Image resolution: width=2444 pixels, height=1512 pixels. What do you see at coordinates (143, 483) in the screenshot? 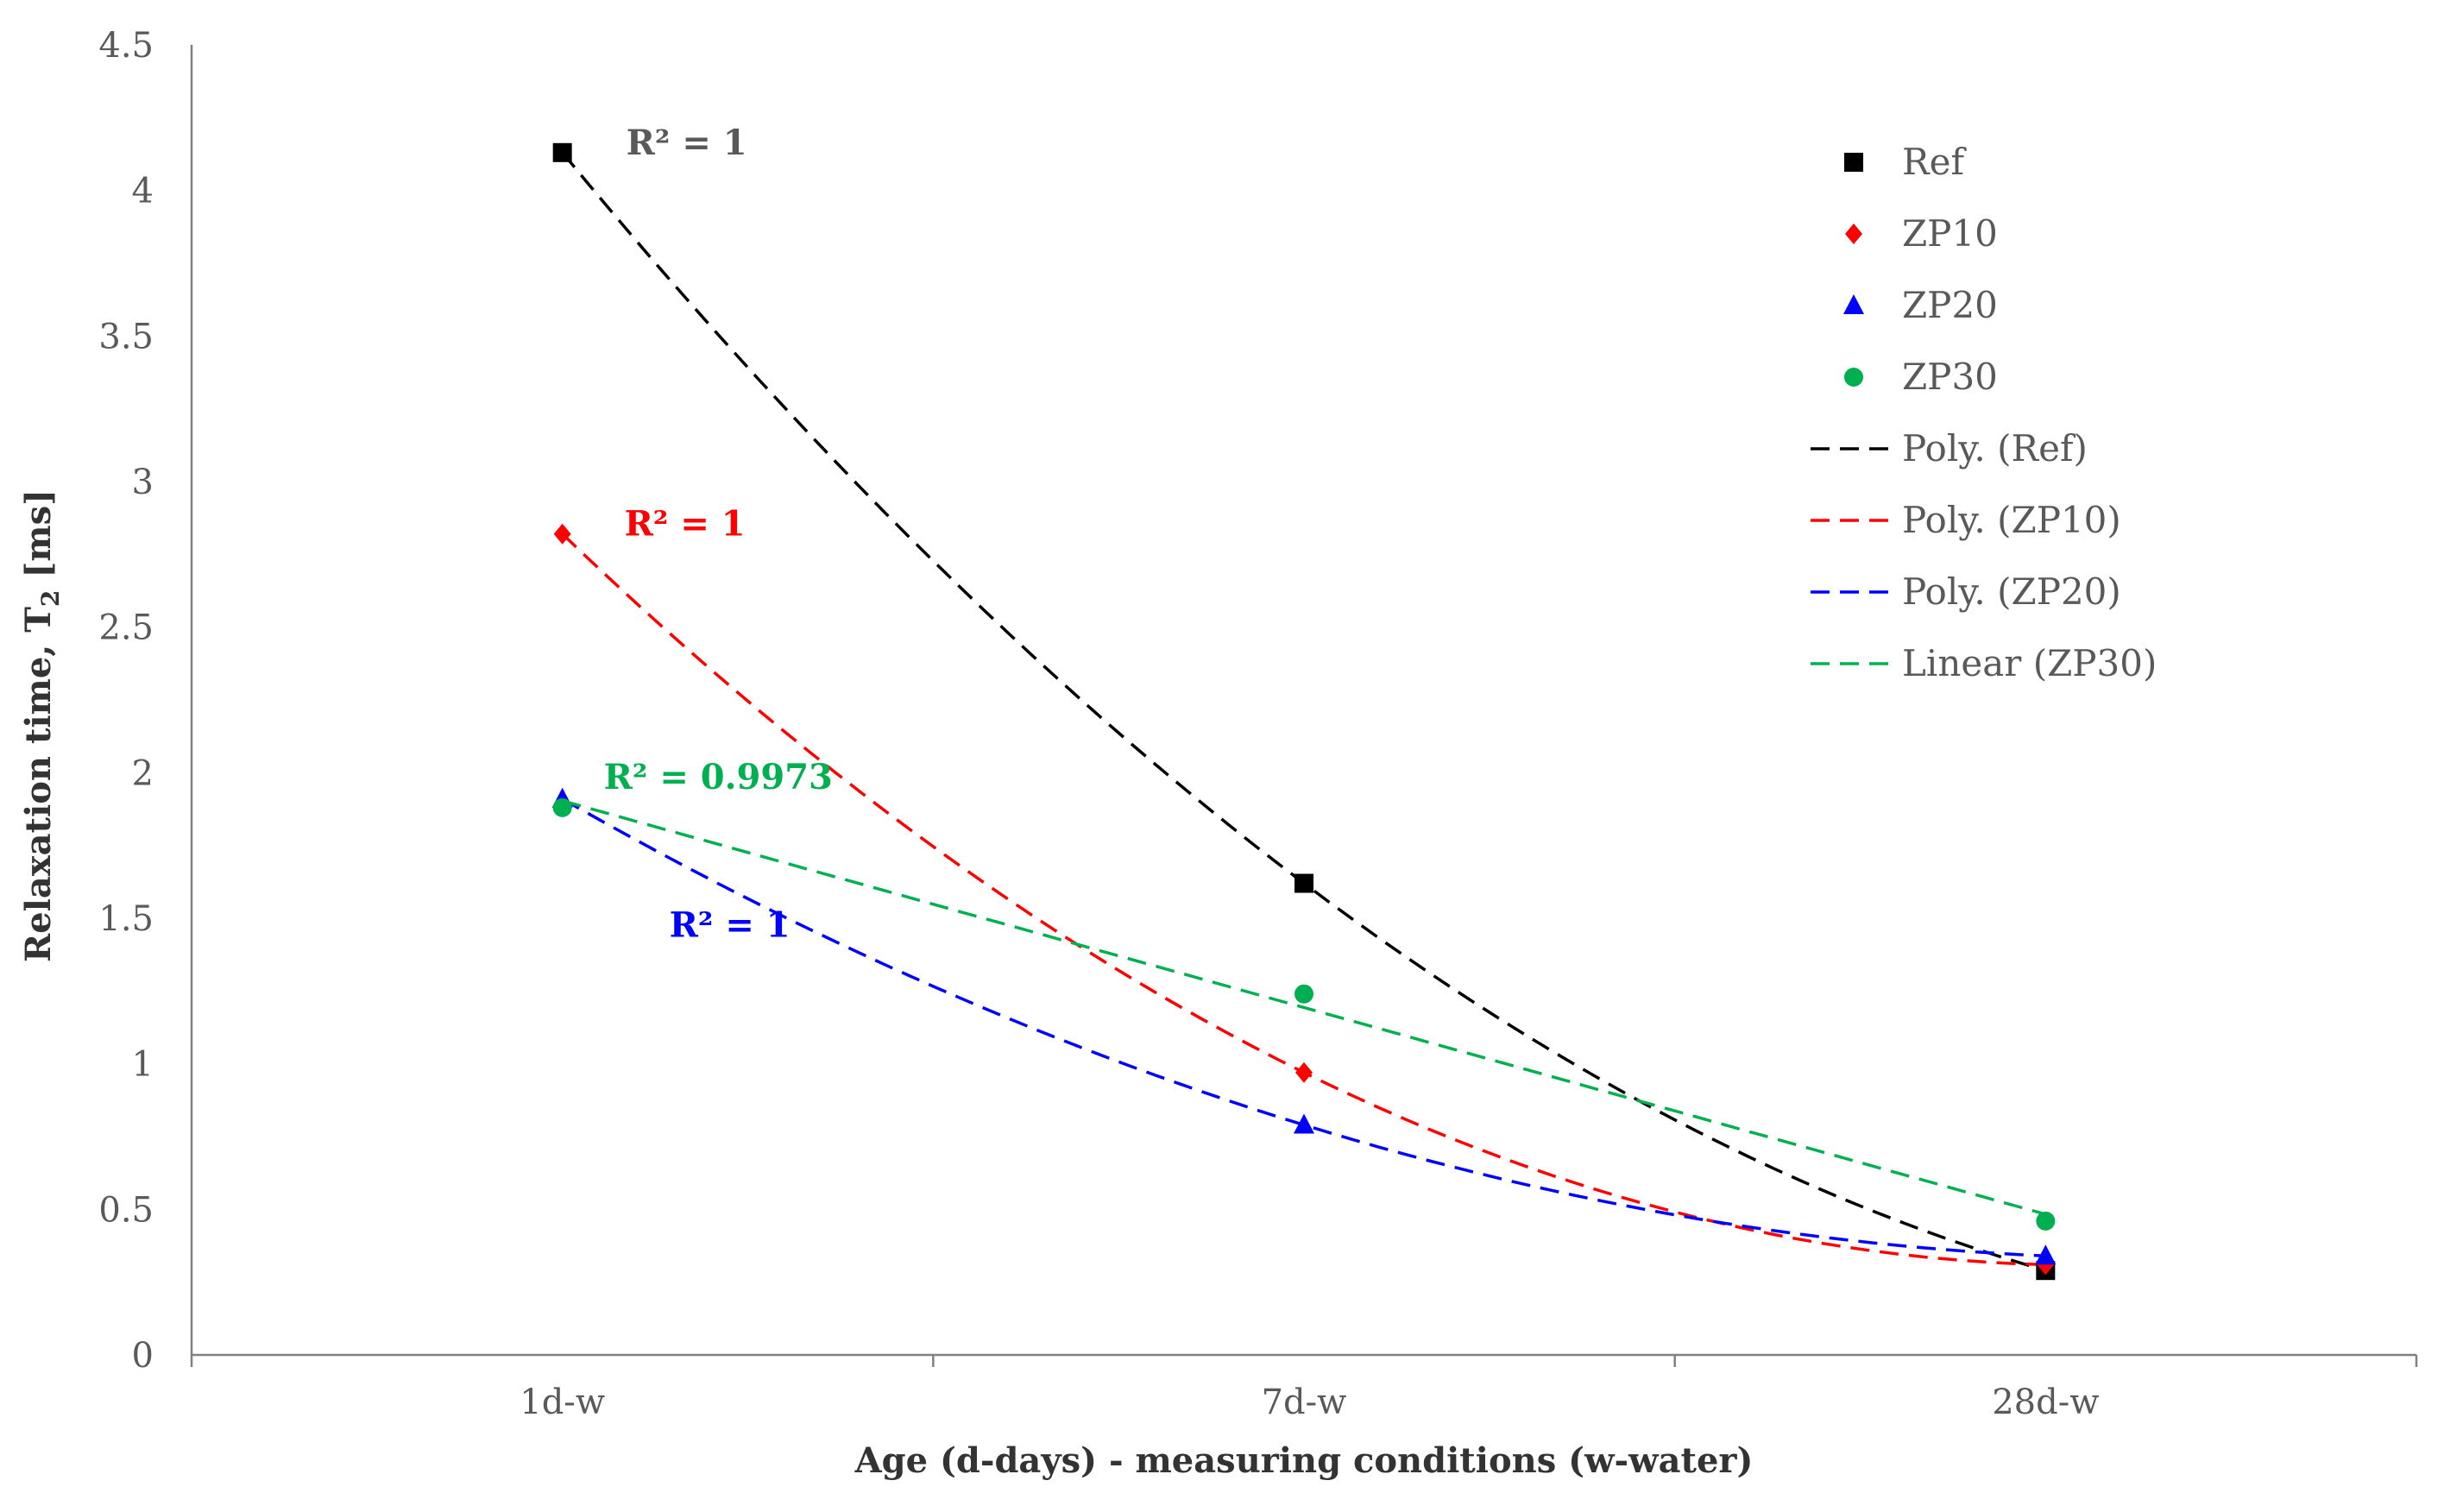
I see `y-tick-label: 3` at bounding box center [143, 483].